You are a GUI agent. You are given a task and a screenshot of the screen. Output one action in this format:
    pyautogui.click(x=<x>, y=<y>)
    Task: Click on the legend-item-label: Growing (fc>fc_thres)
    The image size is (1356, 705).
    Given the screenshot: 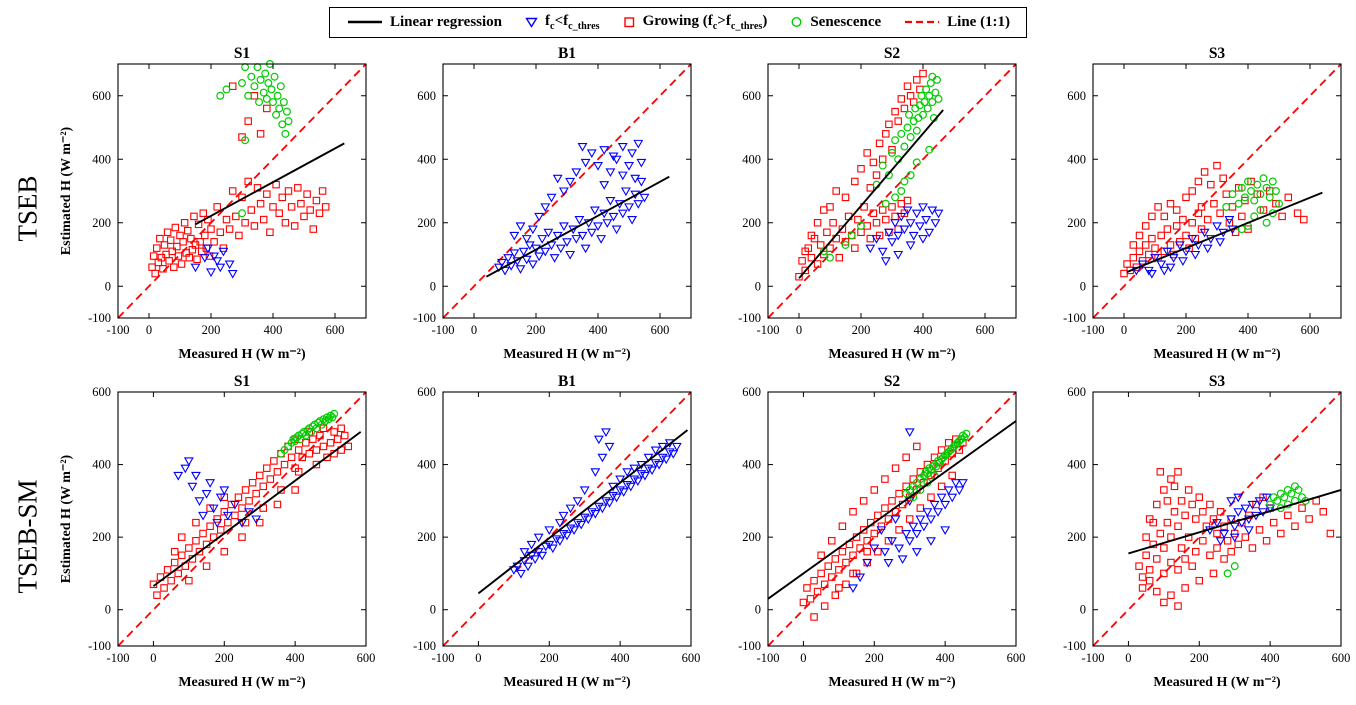 What is the action you would take?
    pyautogui.click(x=705, y=22)
    